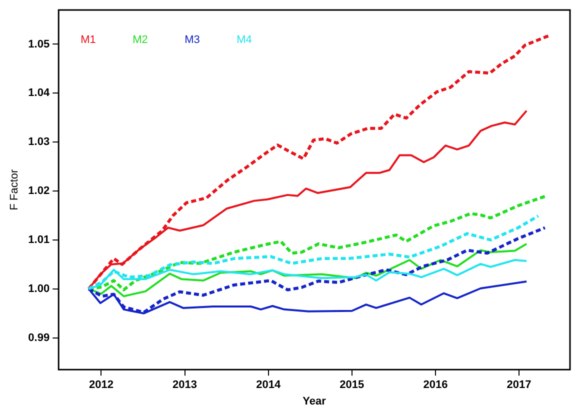 The image size is (574, 410). Describe the element at coordinates (352, 385) in the screenshot. I see `x-tick-label: 2015` at that location.